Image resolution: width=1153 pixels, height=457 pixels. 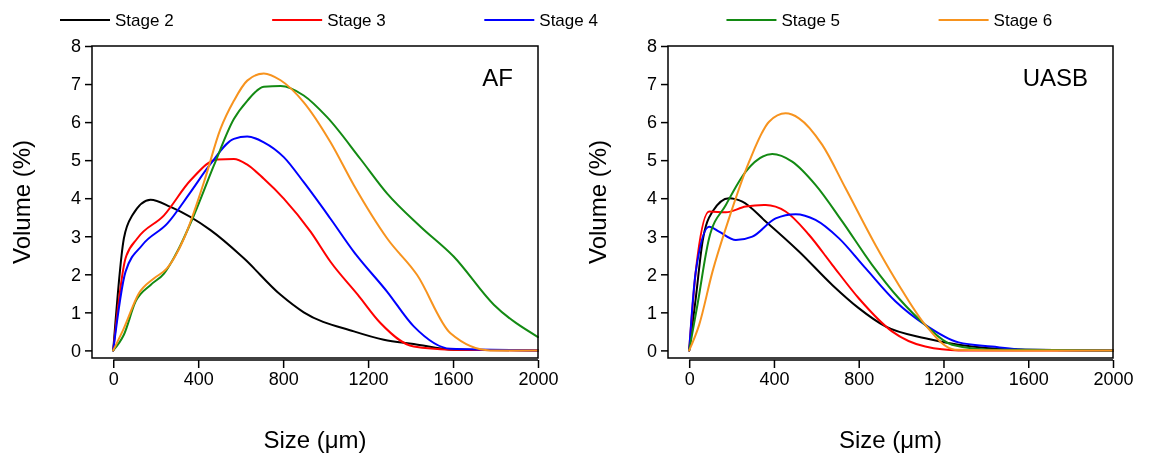 What do you see at coordinates (1023, 20) in the screenshot?
I see `legend-label: Stage 6` at bounding box center [1023, 20].